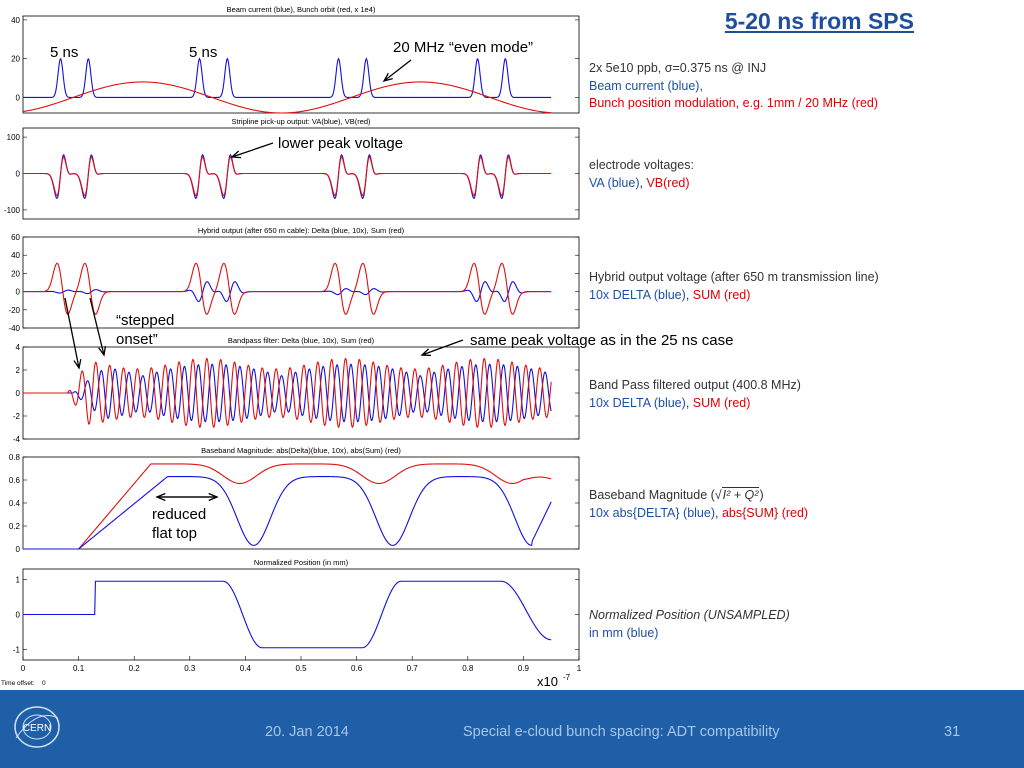  What do you see at coordinates (301, 562) in the screenshot?
I see `chart-title: Normalized Position (in mm)` at bounding box center [301, 562].